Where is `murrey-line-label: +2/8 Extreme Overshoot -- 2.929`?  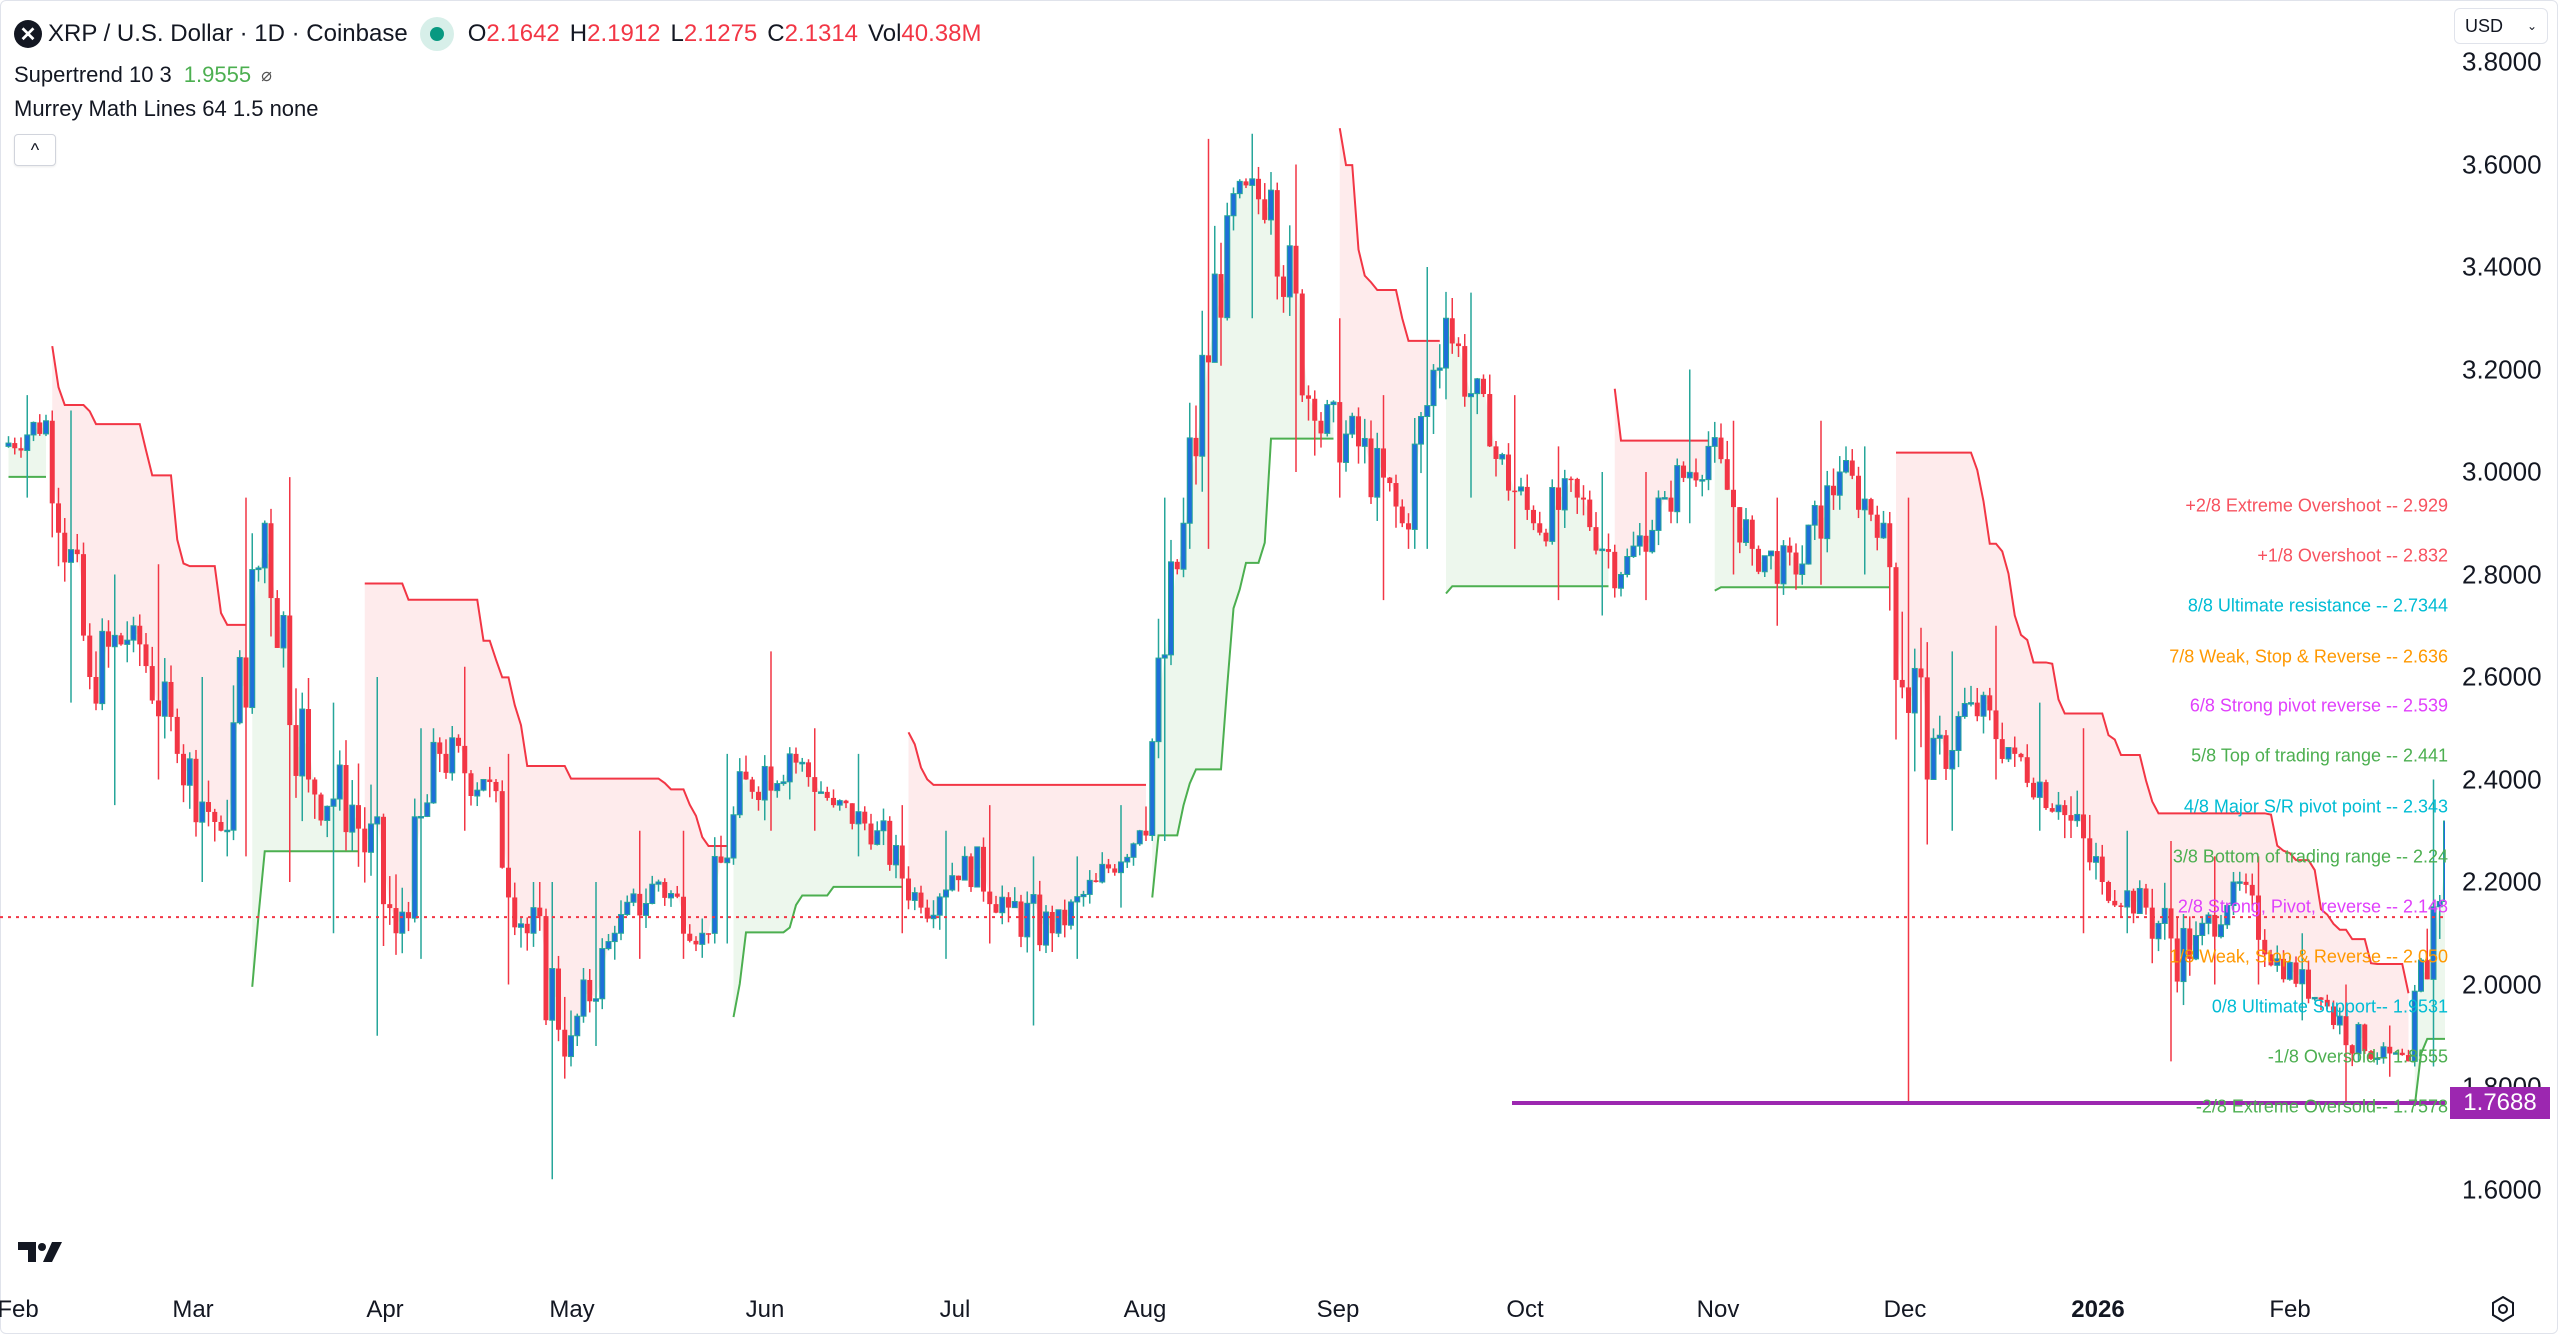 murrey-line-label: +2/8 Extreme Overshoot -- 2.929 is located at coordinates (2316, 505).